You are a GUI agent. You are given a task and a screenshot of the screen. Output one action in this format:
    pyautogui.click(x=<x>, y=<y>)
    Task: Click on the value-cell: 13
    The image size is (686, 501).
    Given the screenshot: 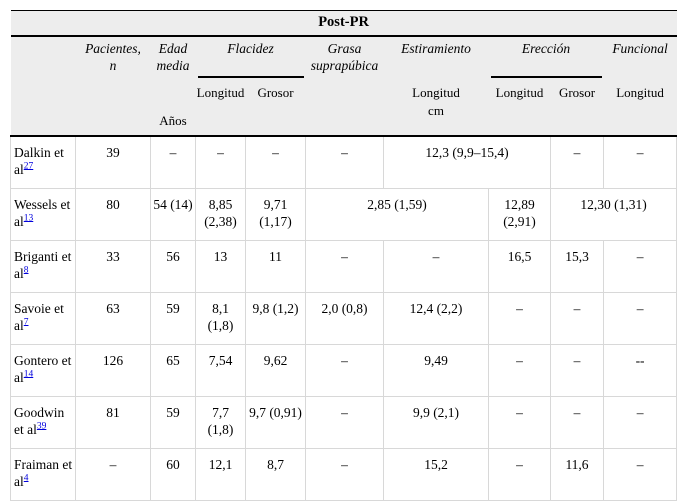 What is the action you would take?
    pyautogui.click(x=220, y=266)
    